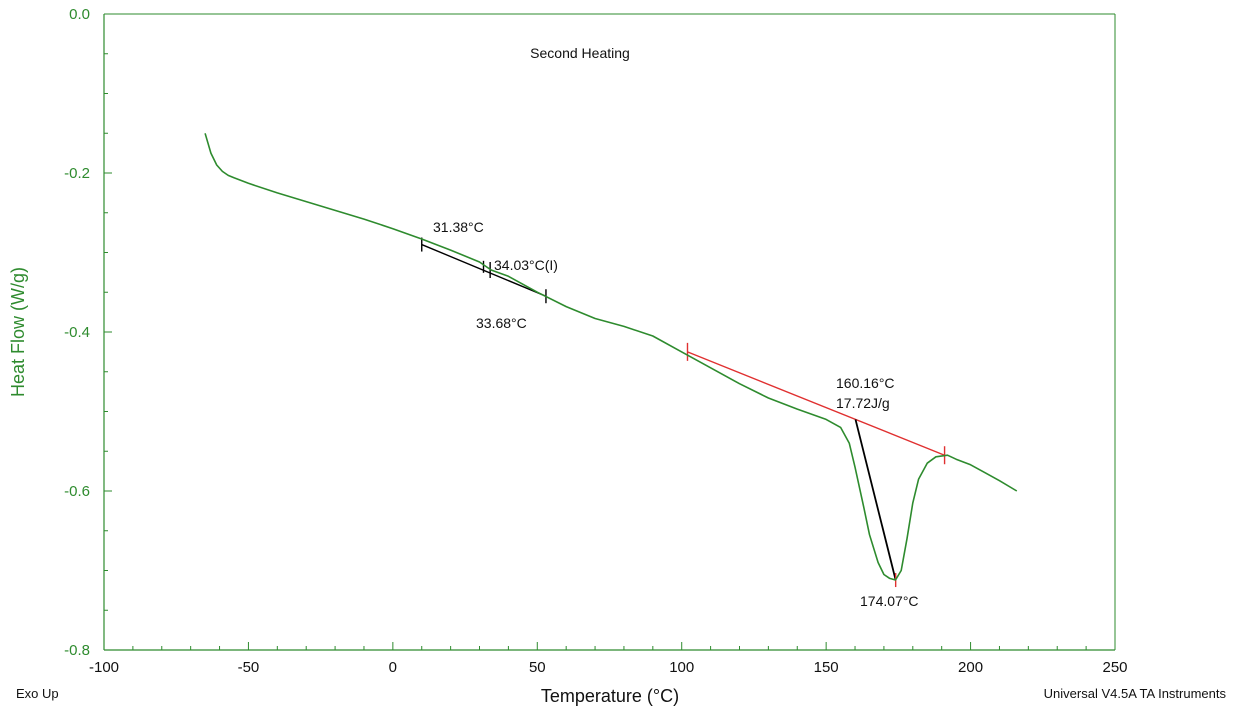 This screenshot has width=1239, height=716. I want to click on melting-tangent, so click(875, 500).